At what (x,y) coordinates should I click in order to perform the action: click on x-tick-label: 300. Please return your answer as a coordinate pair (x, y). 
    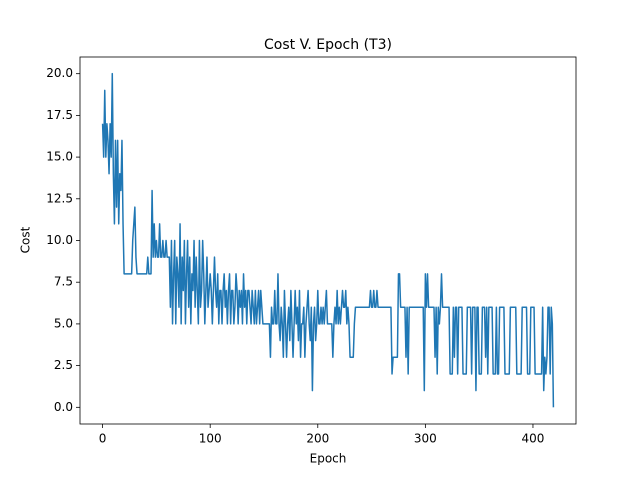
    Looking at the image, I should click on (425, 439).